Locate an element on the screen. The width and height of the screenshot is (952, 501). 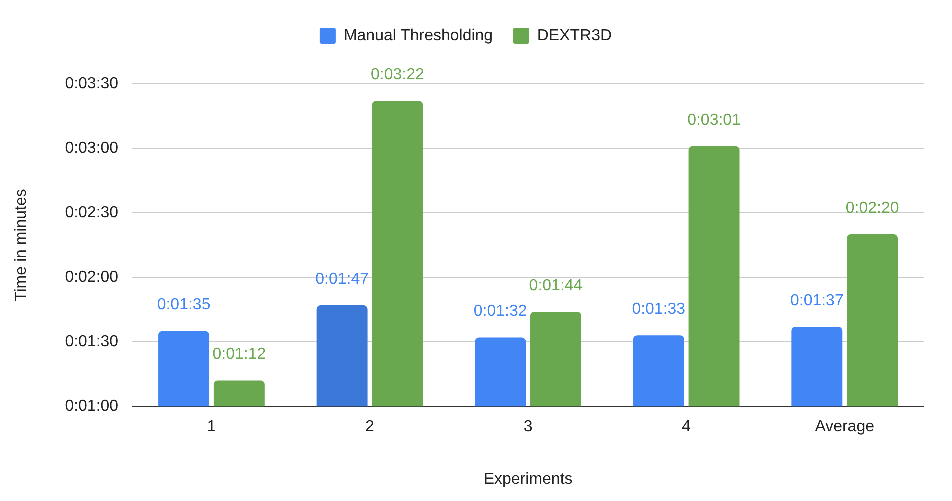
data-label: 0:01:33 is located at coordinates (659, 309).